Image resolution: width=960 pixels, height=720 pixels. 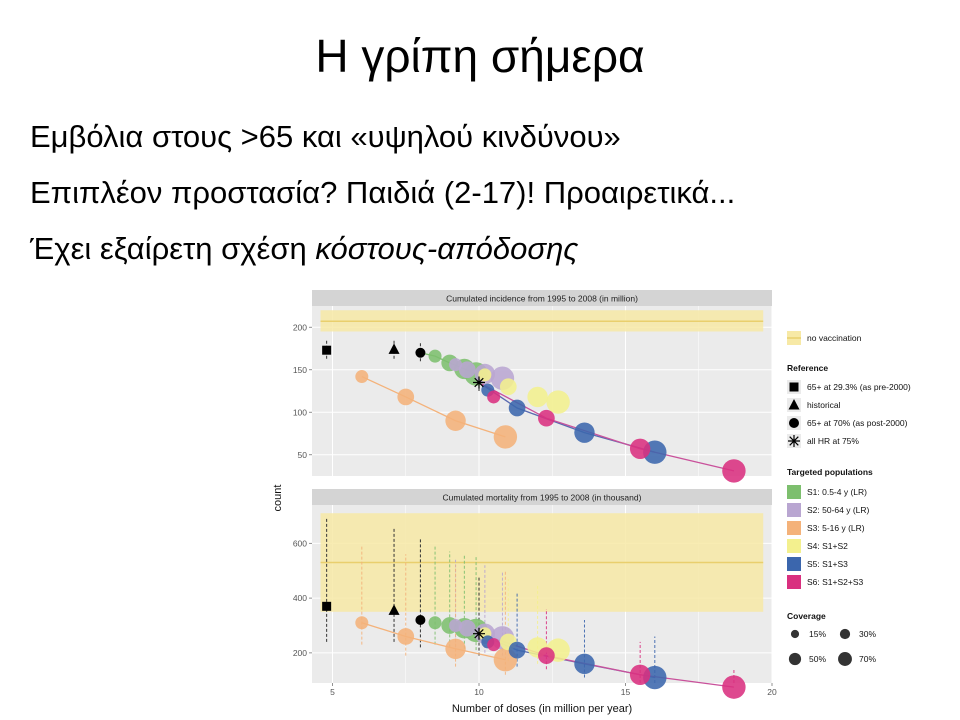 I want to click on y-tick-label: 50, so click(x=303, y=455).